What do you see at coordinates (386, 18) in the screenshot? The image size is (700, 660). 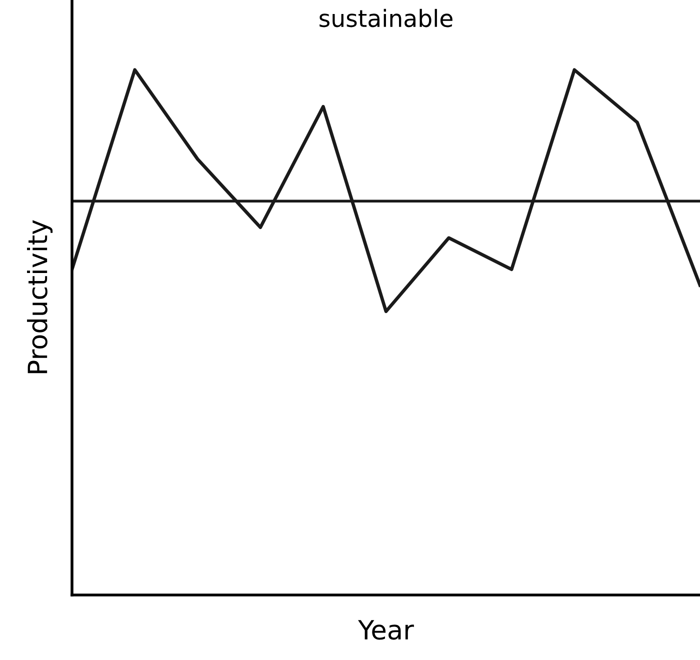 I see `chart-title: sustainable` at bounding box center [386, 18].